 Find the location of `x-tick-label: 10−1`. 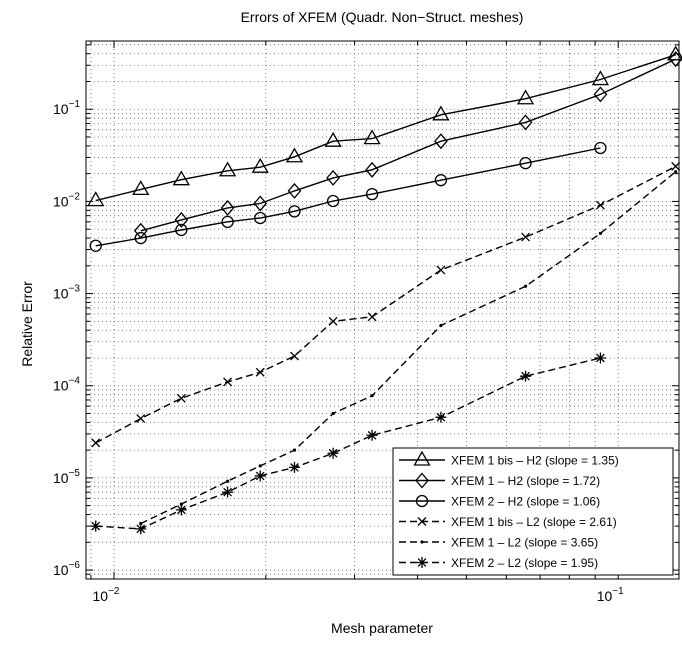

x-tick-label: 10−1 is located at coordinates (610, 595).